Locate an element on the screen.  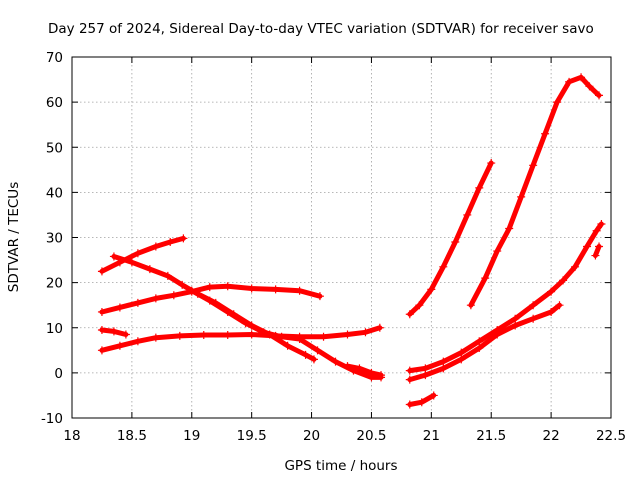
series-s5 is located at coordinates (240, 339).